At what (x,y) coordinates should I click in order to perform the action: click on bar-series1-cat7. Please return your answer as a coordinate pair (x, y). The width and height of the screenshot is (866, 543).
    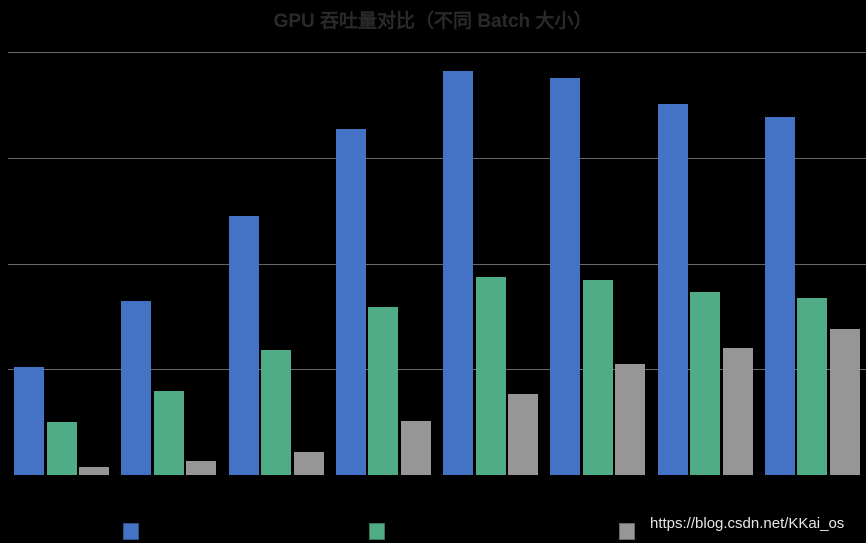
    Looking at the image, I should click on (672, 289).